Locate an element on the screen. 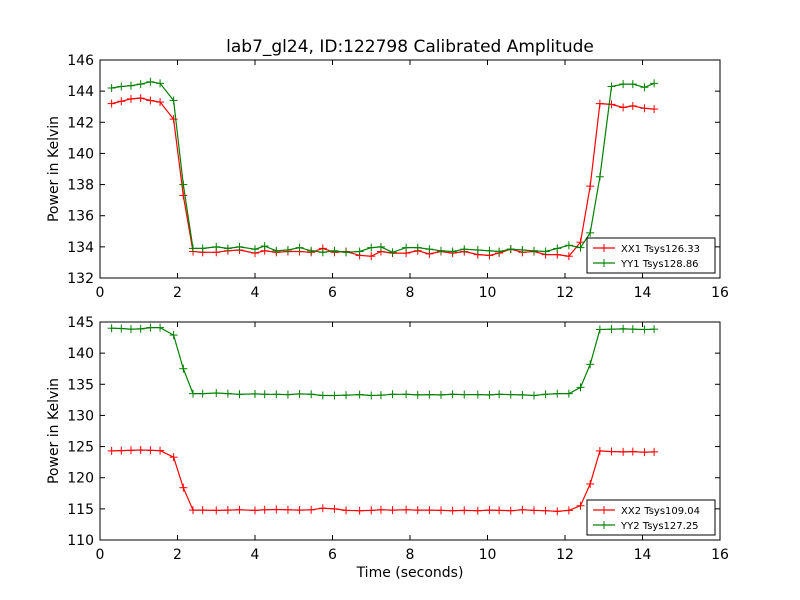 The width and height of the screenshot is (800, 600). bottom-legend-label: YY2 Tsys127.25 is located at coordinates (659, 526).